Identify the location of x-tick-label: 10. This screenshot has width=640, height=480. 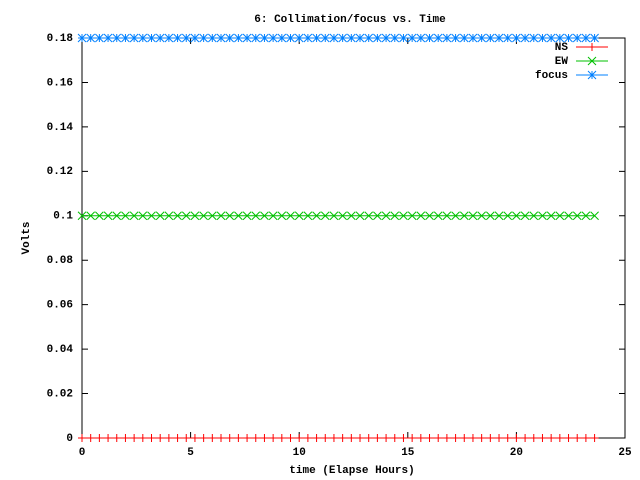
(299, 453).